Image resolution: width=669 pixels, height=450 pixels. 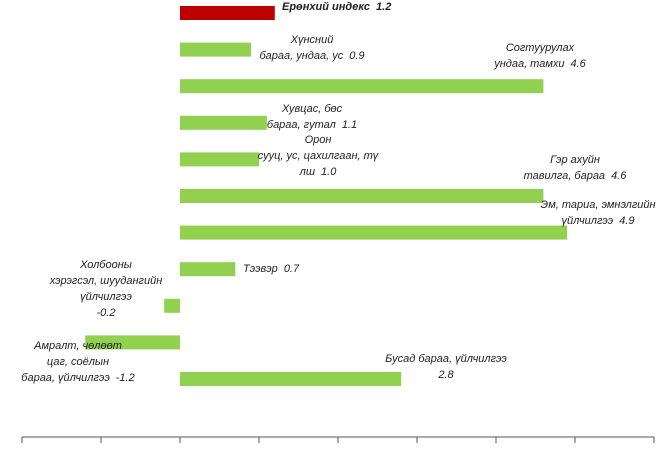 I want to click on data-label: Хувцас, бөс бараа, гутал 1.1, so click(x=312, y=117).